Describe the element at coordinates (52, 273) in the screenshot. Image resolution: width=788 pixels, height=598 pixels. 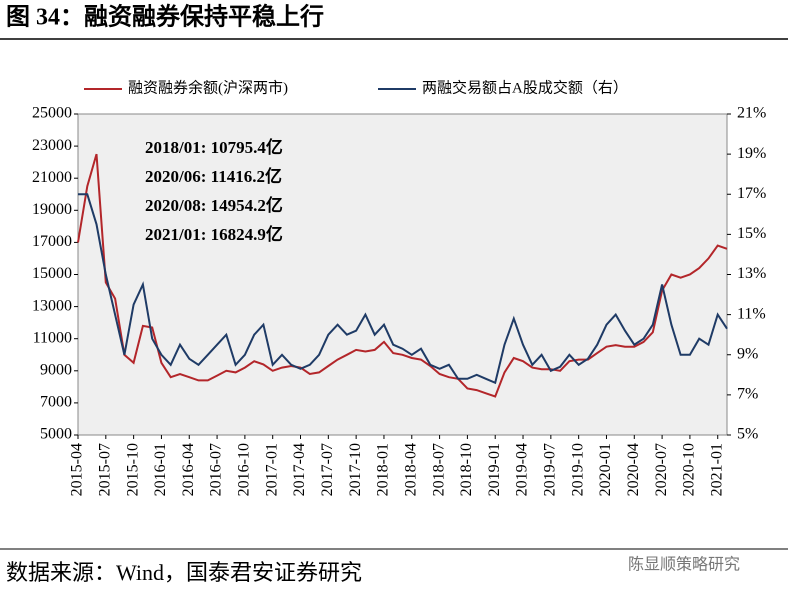
I see `y-tick-label: 15000` at that location.